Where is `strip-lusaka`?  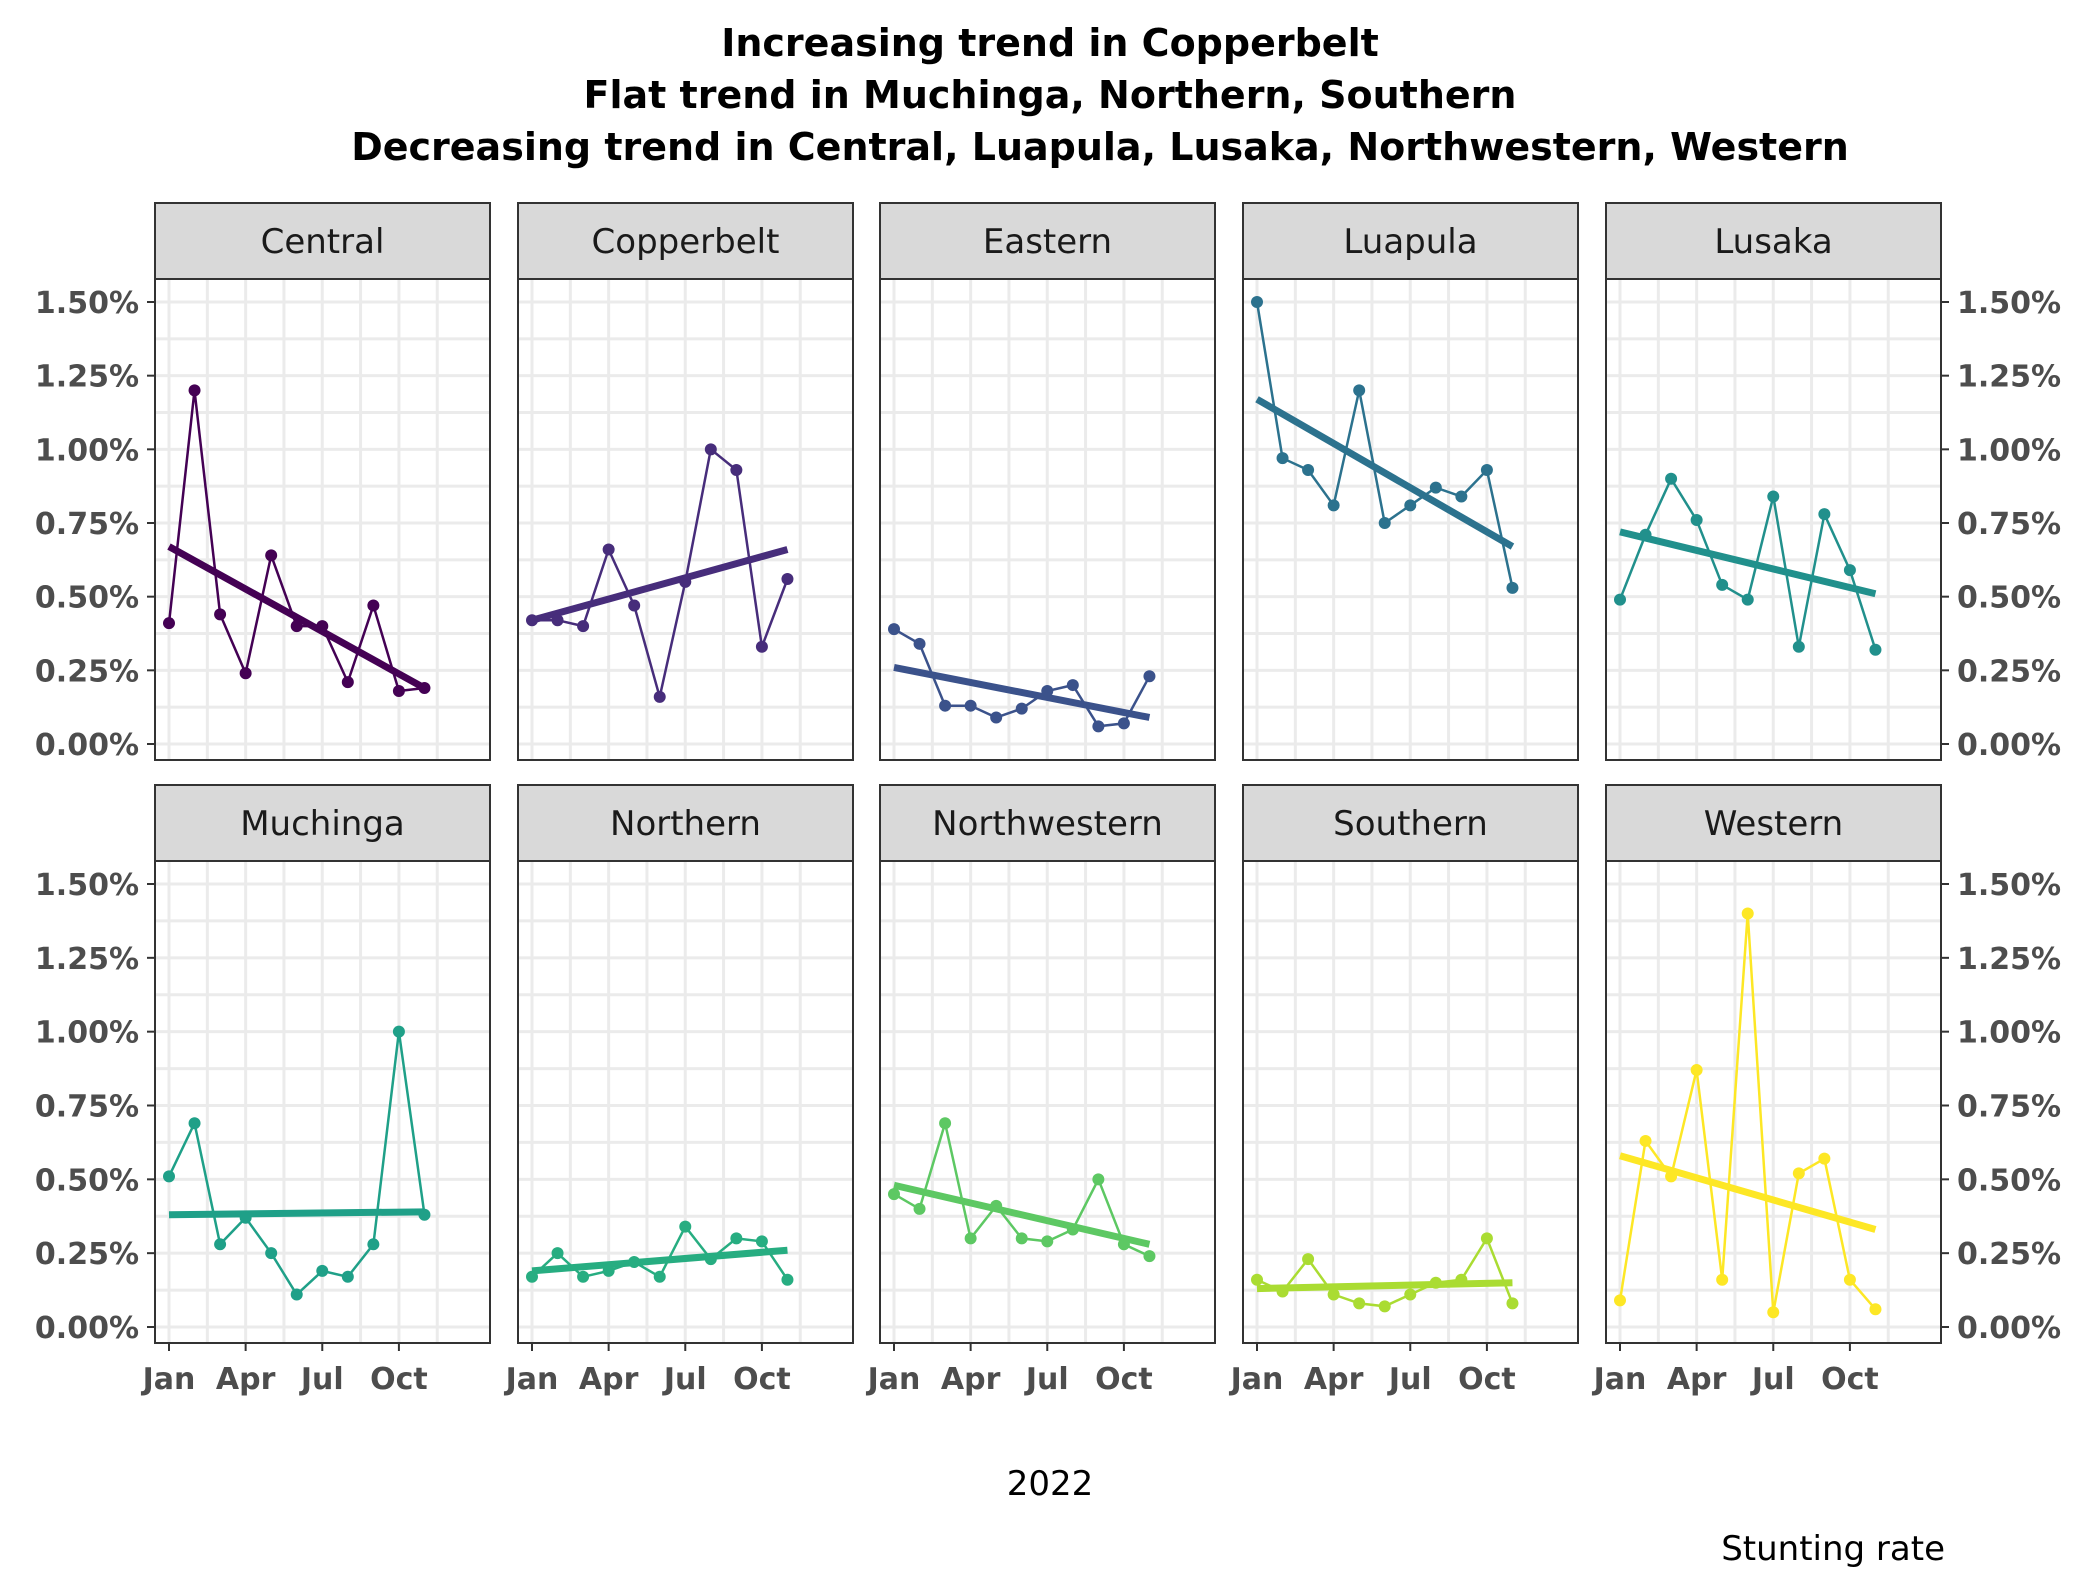 strip-lusaka is located at coordinates (1773, 241).